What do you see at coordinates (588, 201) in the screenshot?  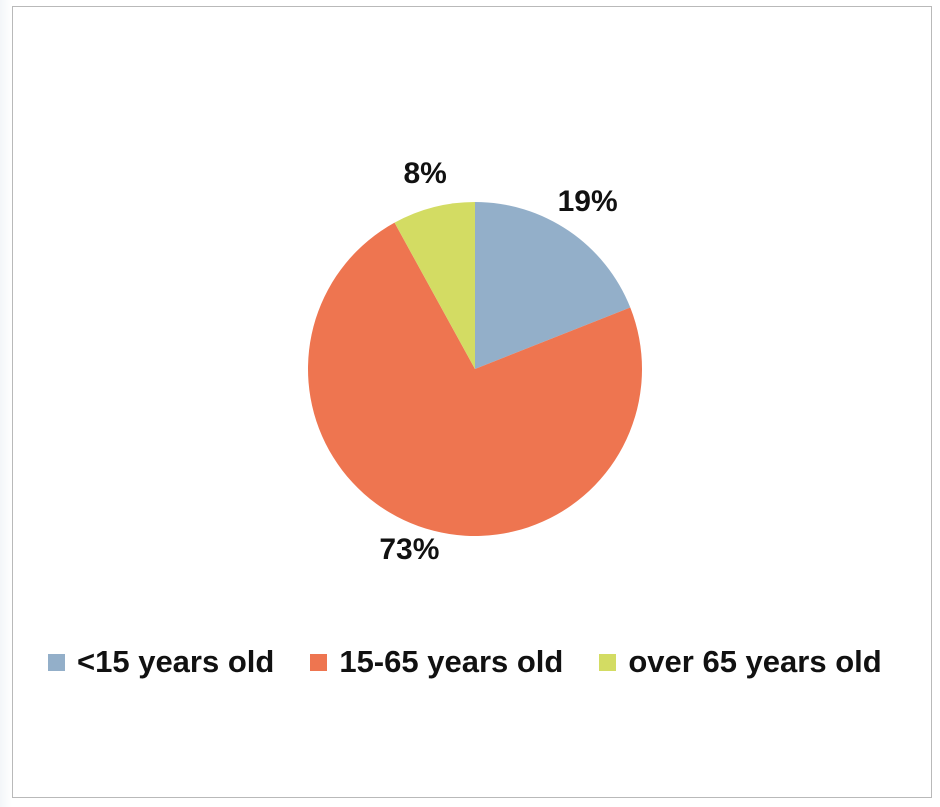 I see `data-label-under-15: 19%` at bounding box center [588, 201].